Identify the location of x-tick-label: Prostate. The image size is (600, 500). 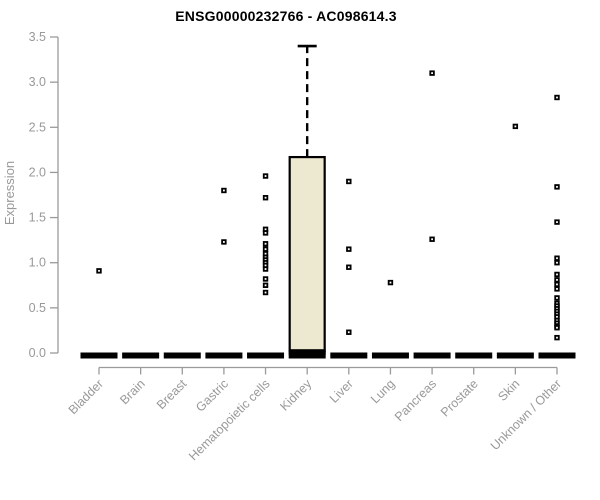
(459, 398).